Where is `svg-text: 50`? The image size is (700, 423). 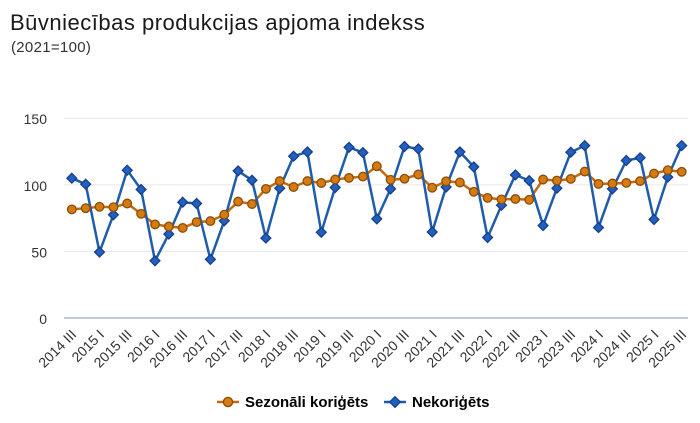 svg-text: 50 is located at coordinates (39, 252).